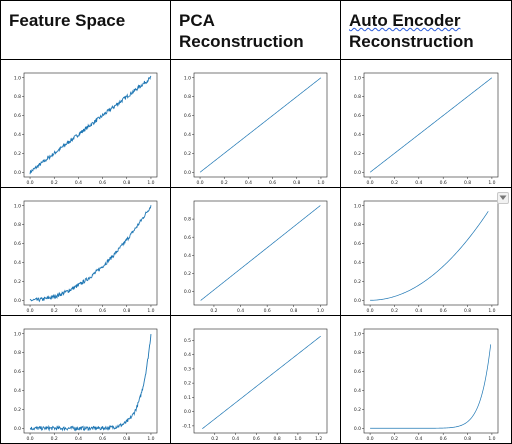 The width and height of the screenshot is (512, 444). Describe the element at coordinates (503, 198) in the screenshot. I see `image-options-button` at that location.